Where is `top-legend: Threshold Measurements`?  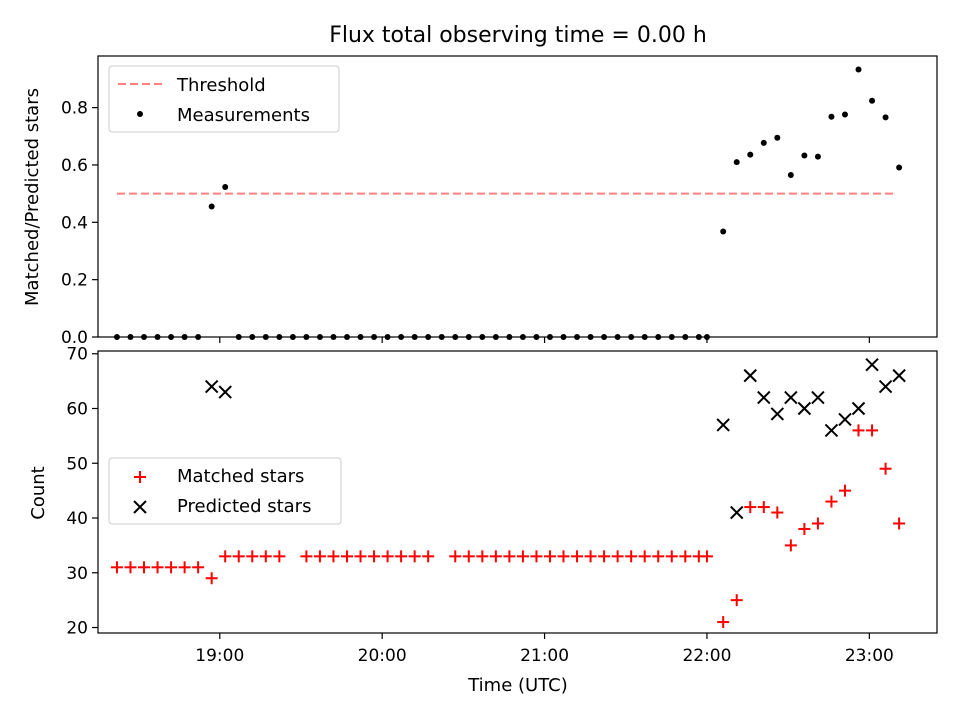
top-legend: Threshold Measurements is located at coordinates (224, 99).